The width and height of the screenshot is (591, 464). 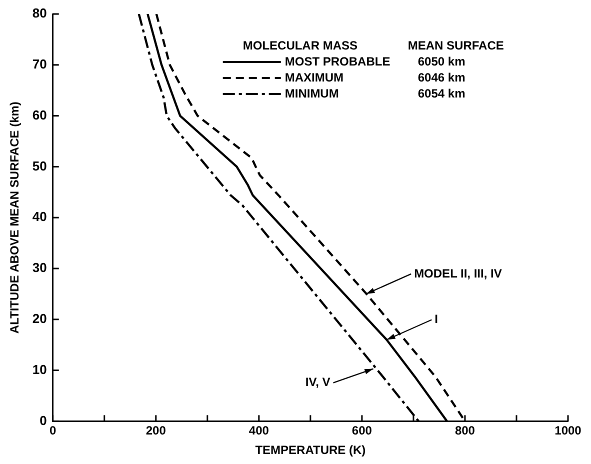 What do you see at coordinates (311, 93) in the screenshot?
I see `legend-label: MINIMUM` at bounding box center [311, 93].